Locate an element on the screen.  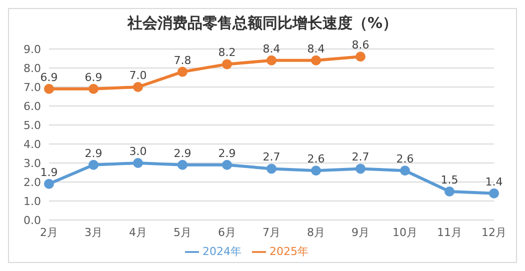
x-tick-label: 5月 is located at coordinates (183, 232).